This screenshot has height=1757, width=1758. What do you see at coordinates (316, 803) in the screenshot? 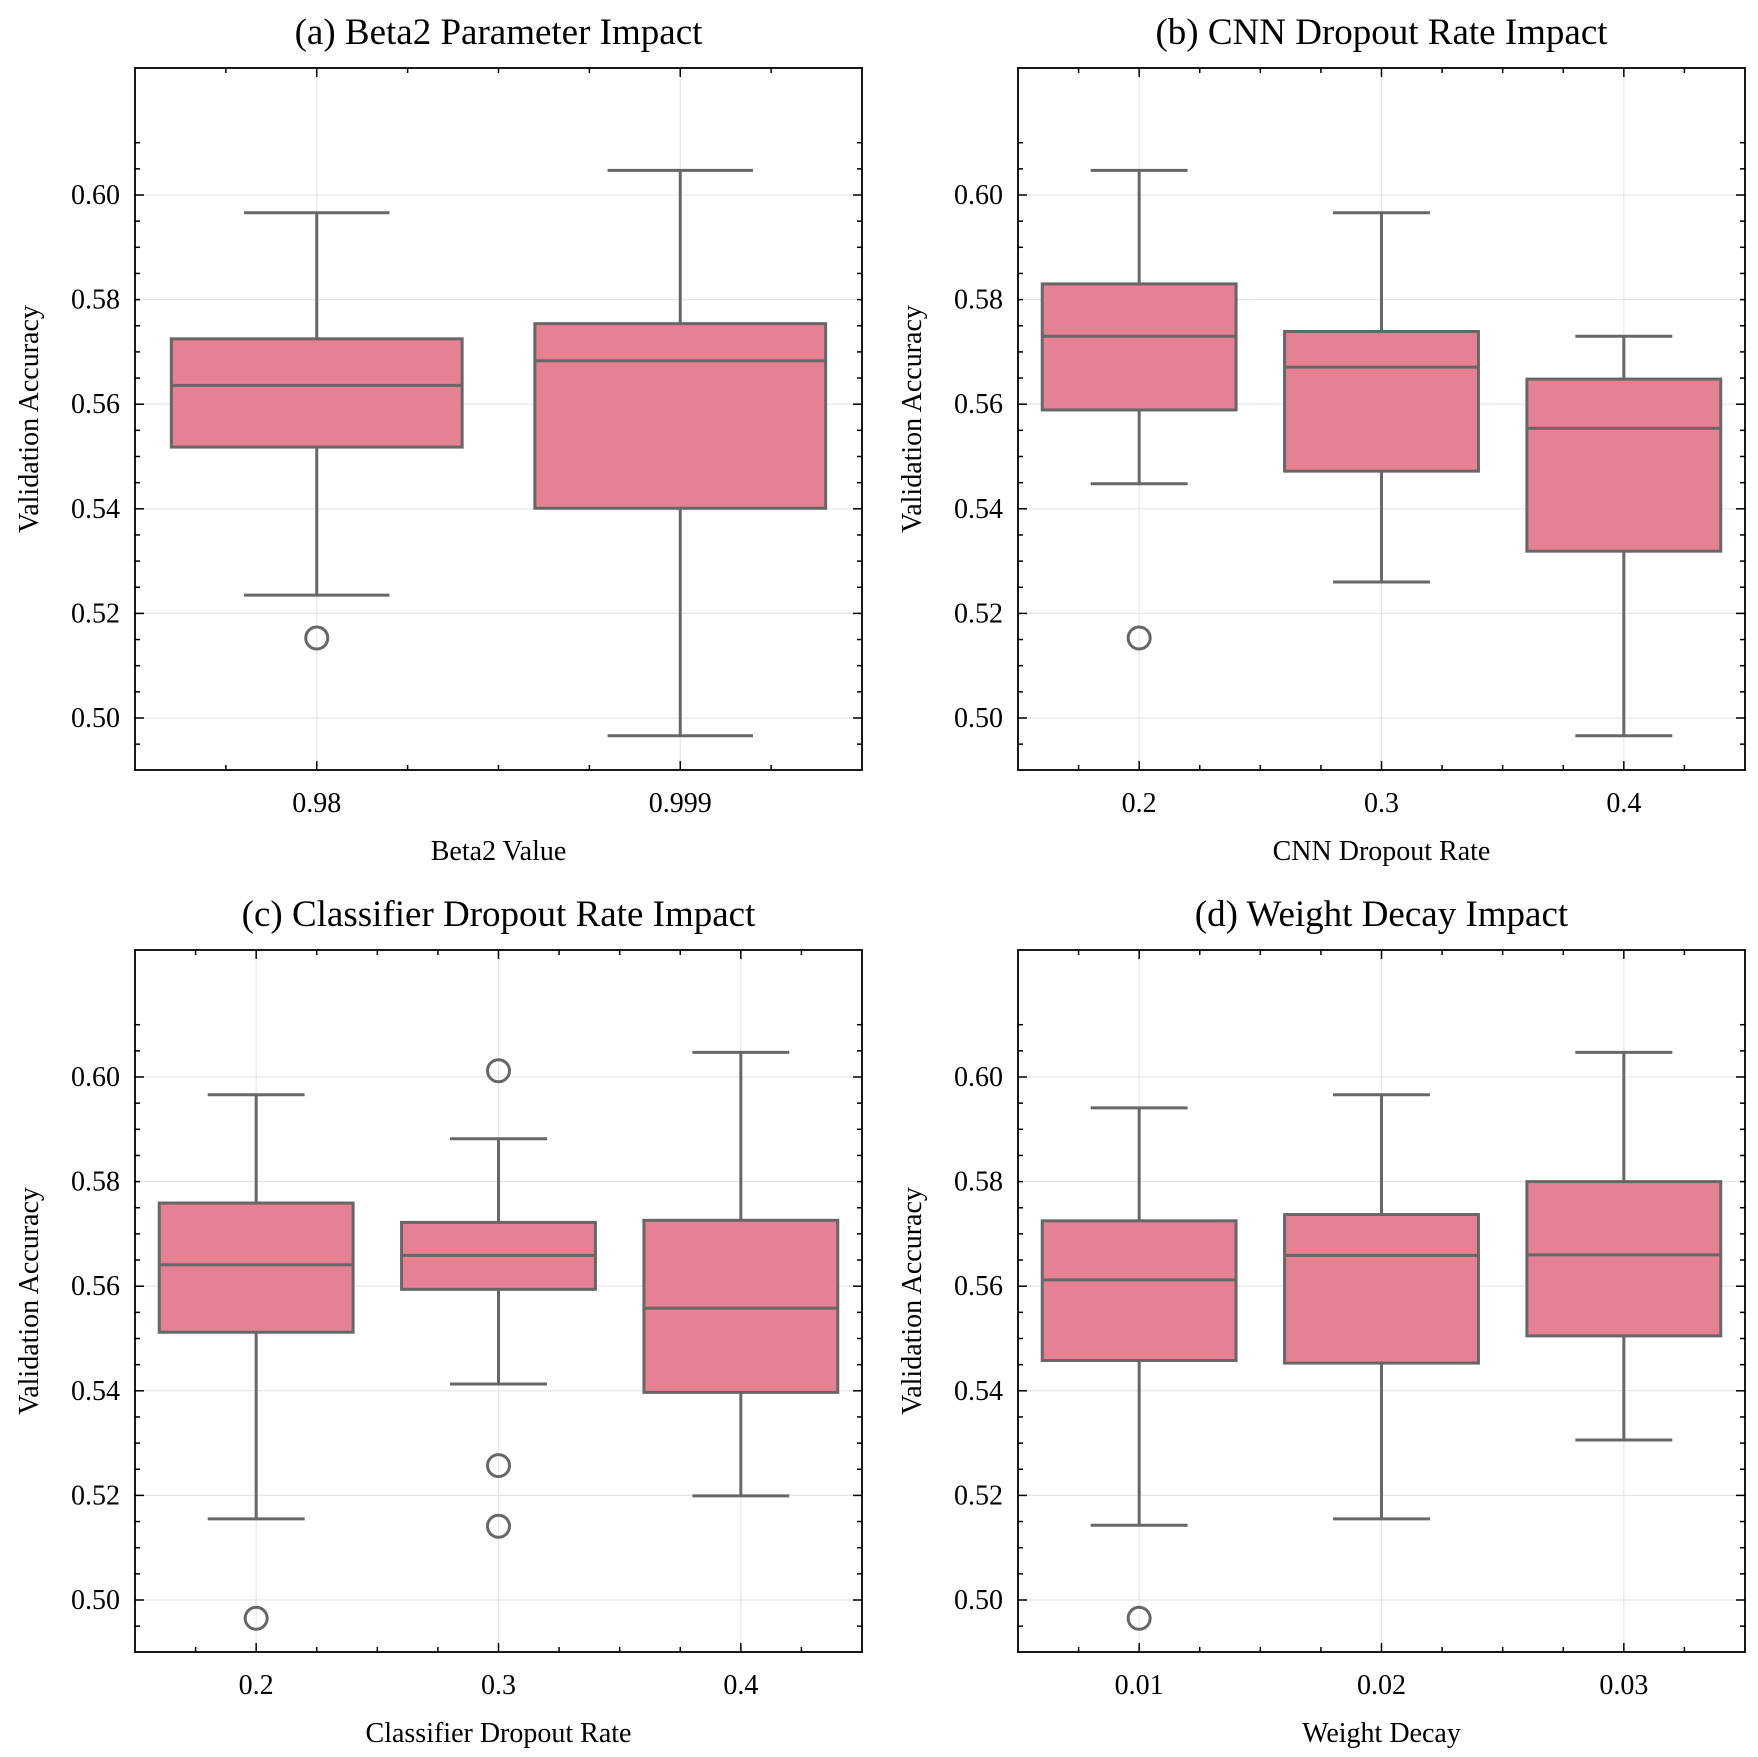
I see `x-tick-label: 0.98` at bounding box center [316, 803].